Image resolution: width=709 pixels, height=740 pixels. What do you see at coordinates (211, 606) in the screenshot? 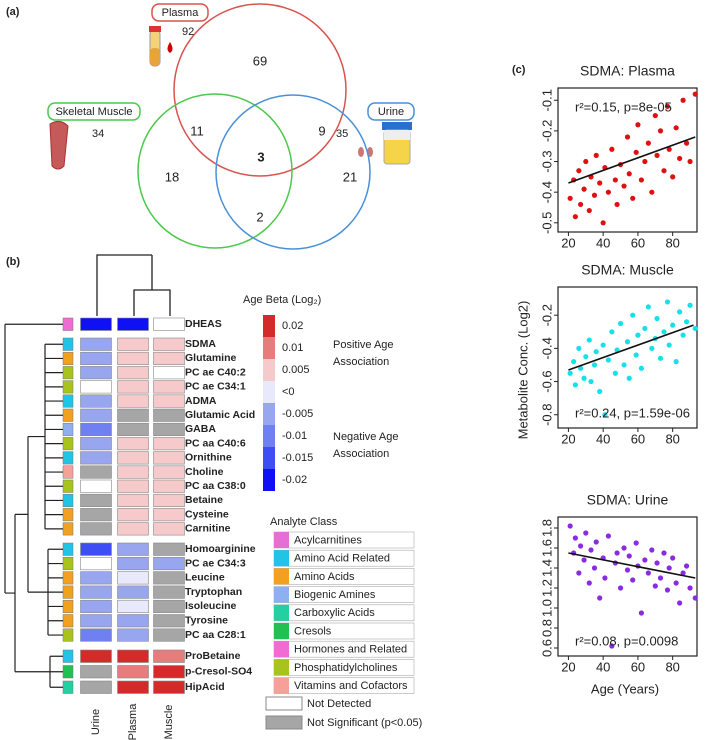
I see `row-label: Isoleucine` at bounding box center [211, 606].